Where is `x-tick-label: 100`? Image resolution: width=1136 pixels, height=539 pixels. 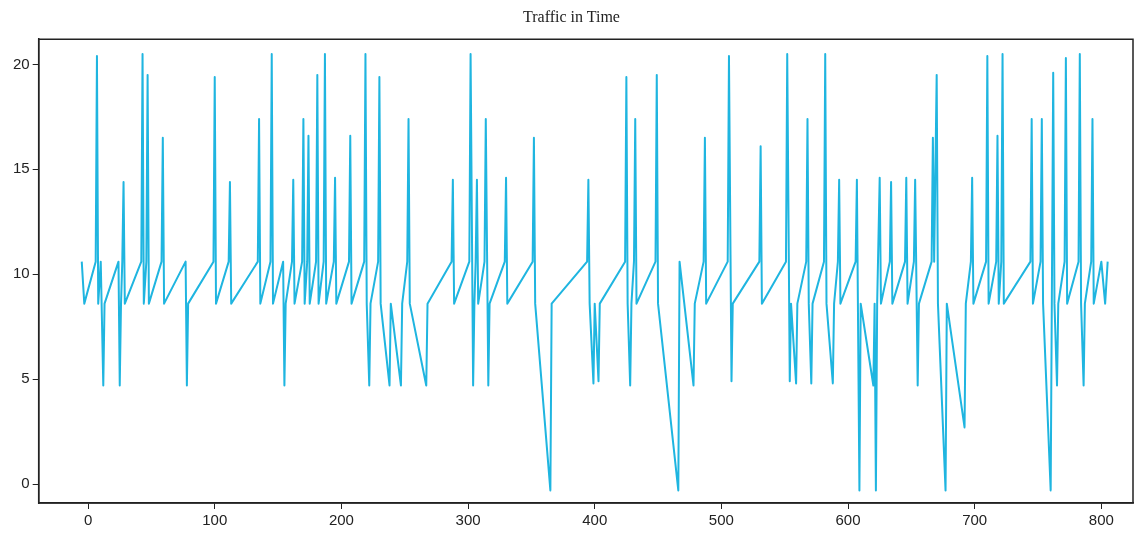 x-tick-label: 100 is located at coordinates (215, 520).